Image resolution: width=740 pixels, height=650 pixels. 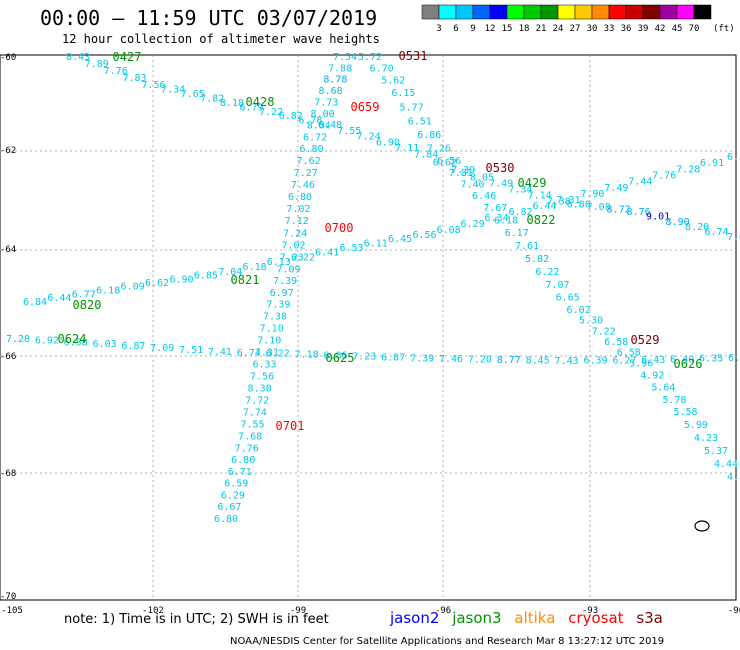 What do you see at coordinates (306, 173) in the screenshot?
I see `wave-height-value: 7.27` at bounding box center [306, 173].